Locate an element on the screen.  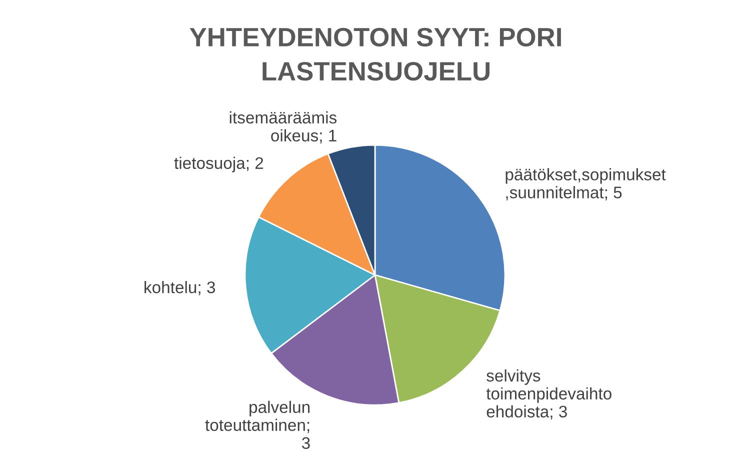
slice-label: päätökset,sopimukset ,suunnitelmat; 5 is located at coordinates (586, 184).